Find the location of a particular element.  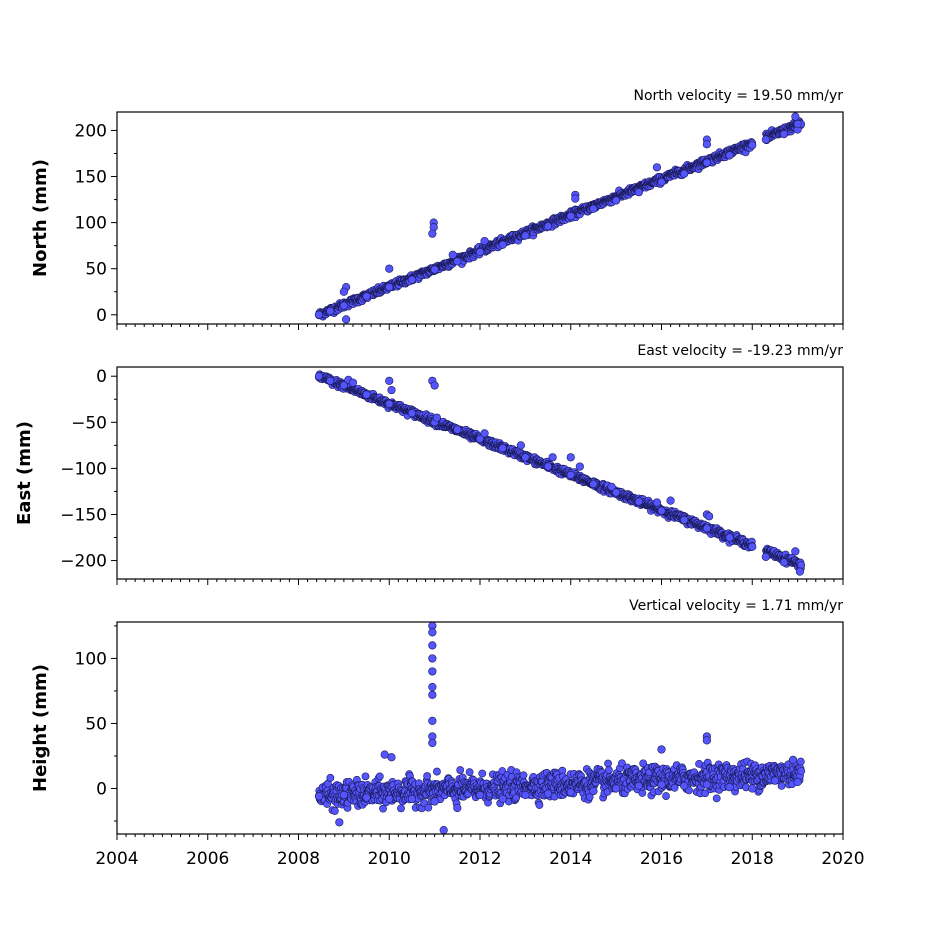

x-tick-label: 2018 is located at coordinates (752, 859).